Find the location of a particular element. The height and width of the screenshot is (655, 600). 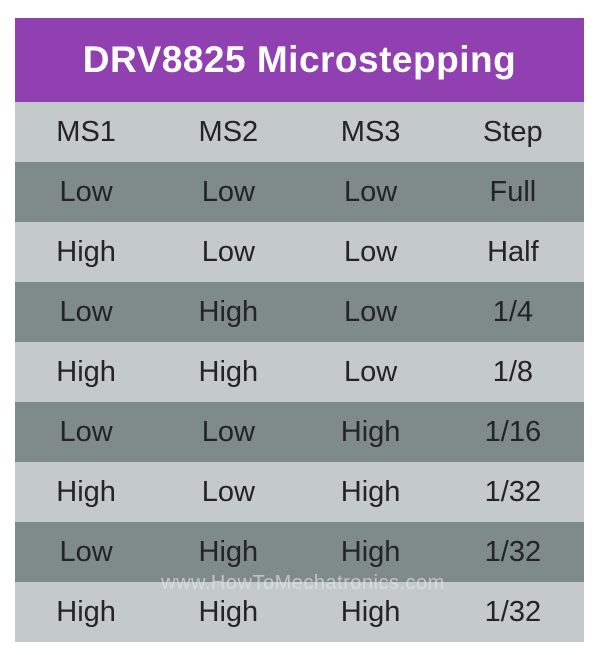

header-cell: Step is located at coordinates (513, 132).